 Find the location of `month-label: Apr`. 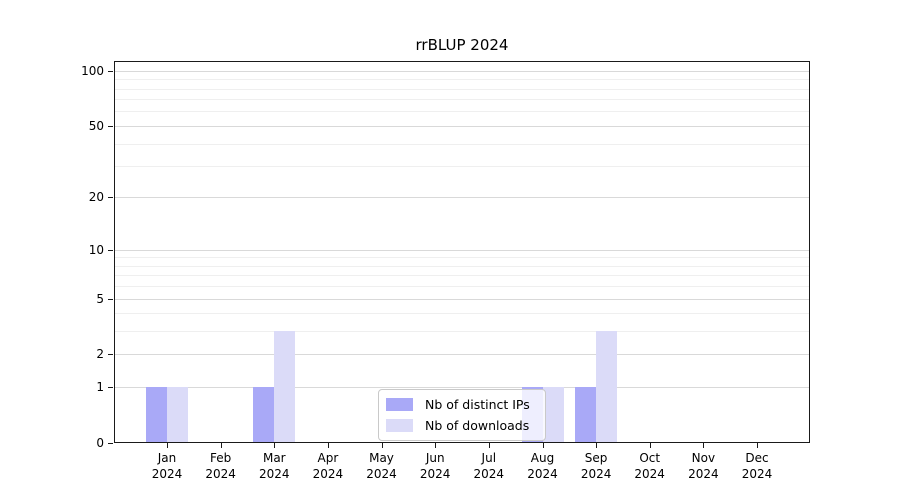

month-label: Apr is located at coordinates (328, 458).